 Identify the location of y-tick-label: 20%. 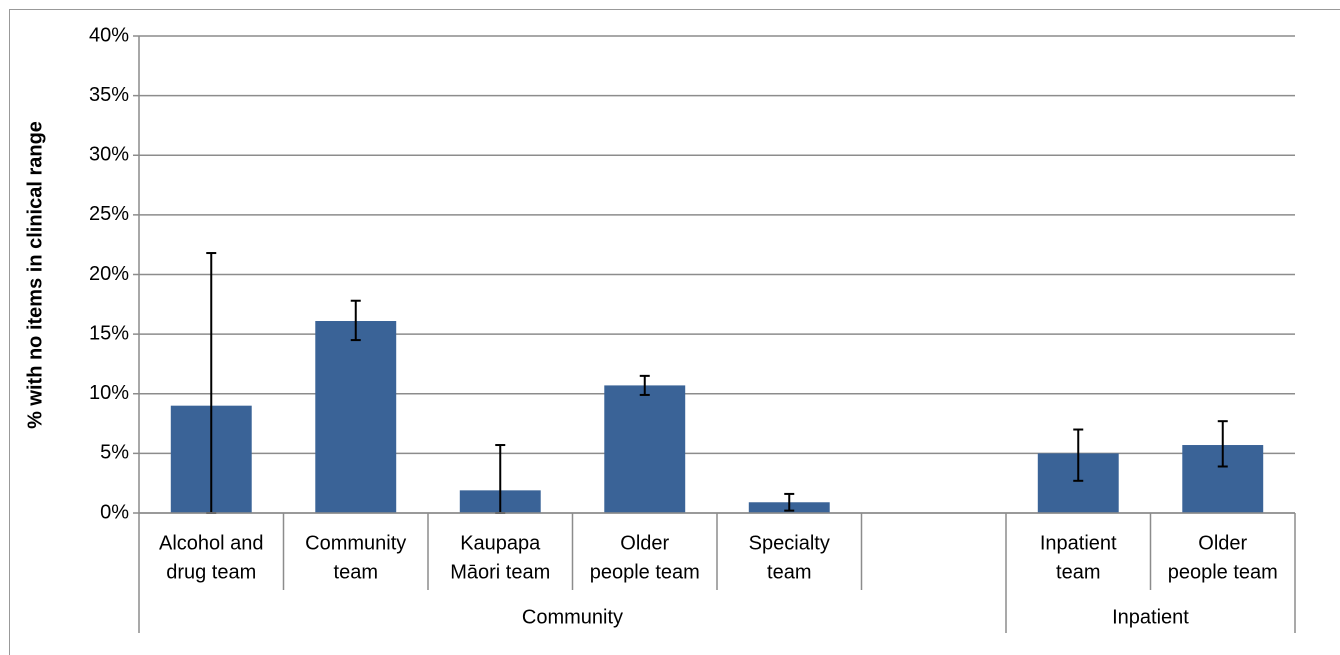
(109, 274).